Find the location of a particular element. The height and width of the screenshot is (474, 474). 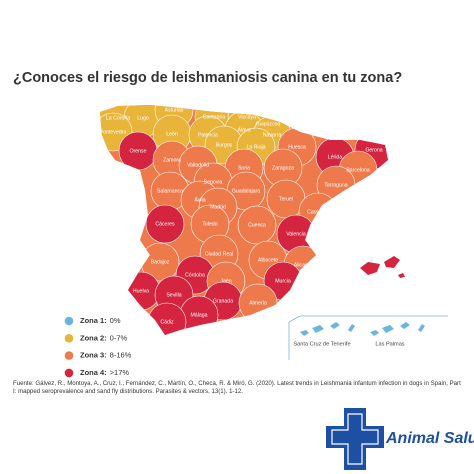

province-label: Huelva is located at coordinates (141, 291).